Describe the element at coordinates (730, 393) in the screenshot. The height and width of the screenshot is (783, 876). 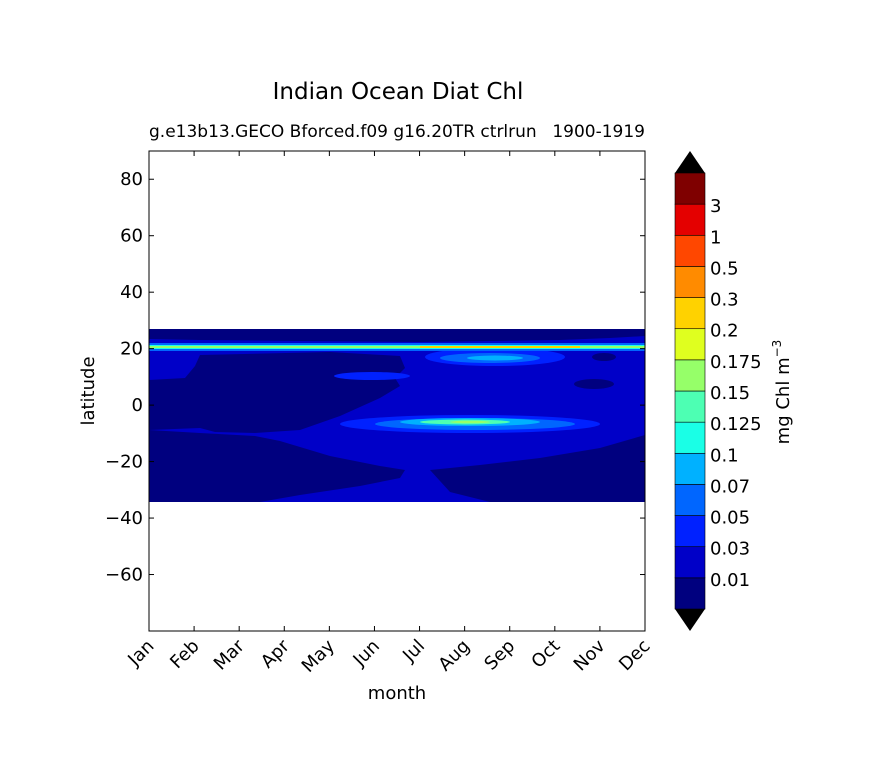
I see `colorbar-tick-label: 0.15` at that location.